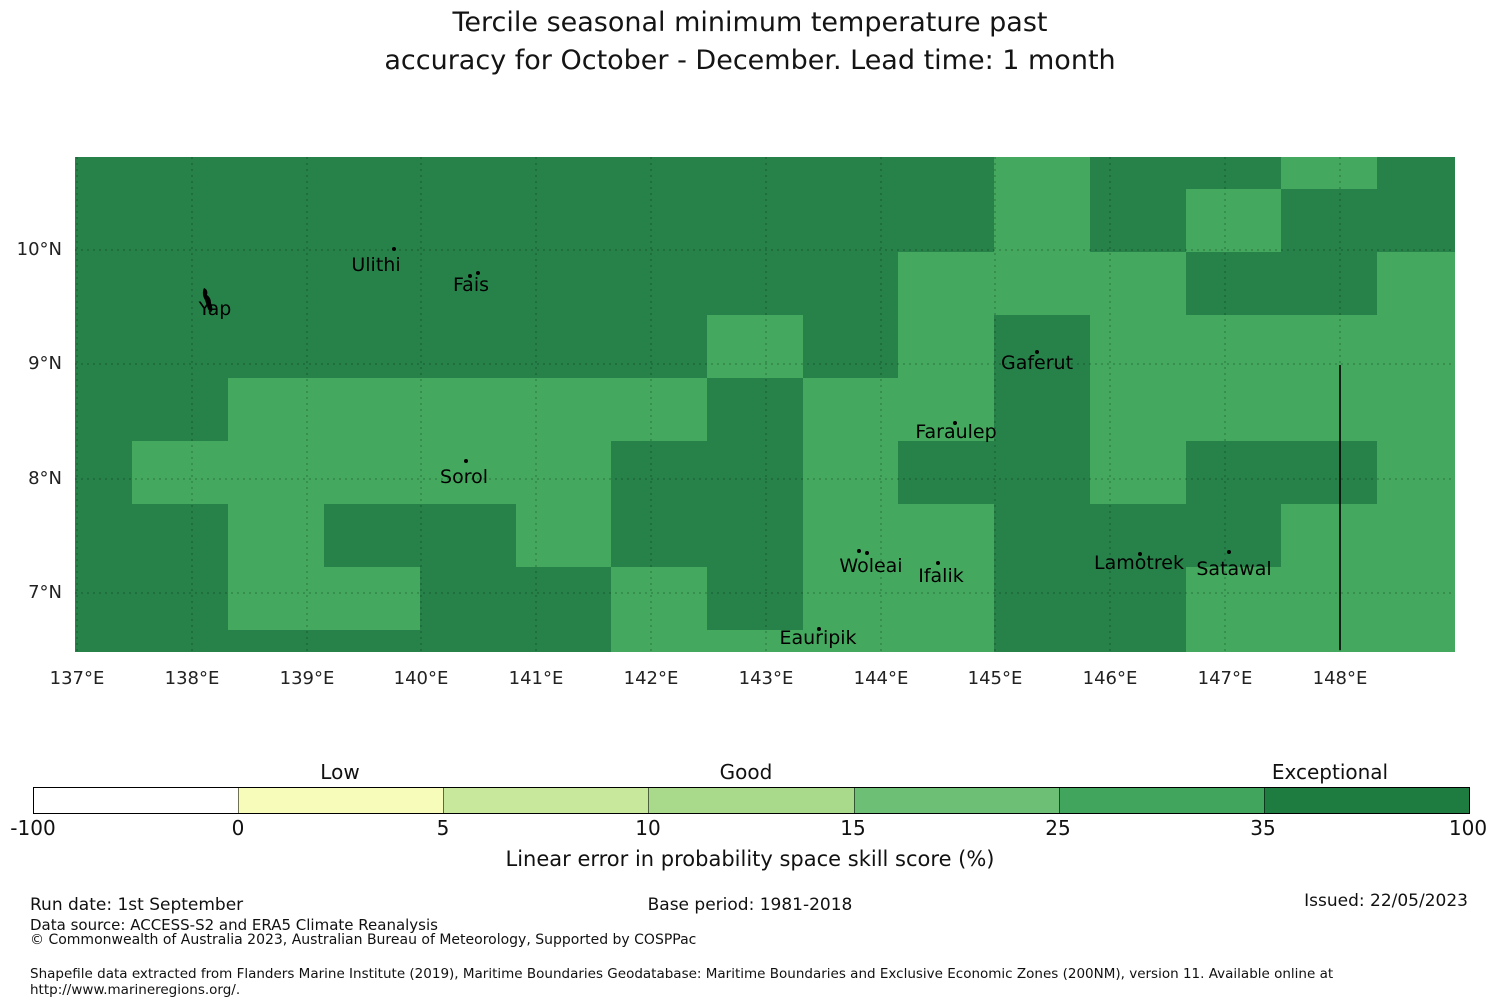 The image size is (1500, 998). Describe the element at coordinates (1225, 678) in the screenshot. I see `x-tick-label: 147°E` at that location.